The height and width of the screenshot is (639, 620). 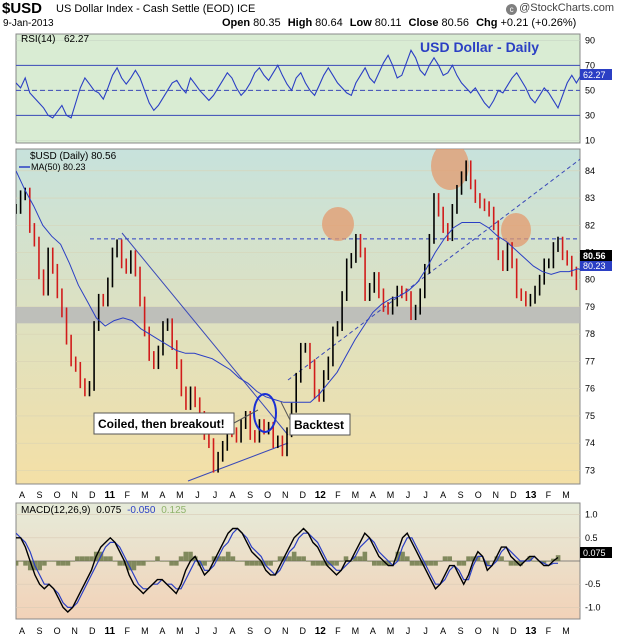 I want to click on macd-tick-label: -1.0, so click(x=593, y=607).